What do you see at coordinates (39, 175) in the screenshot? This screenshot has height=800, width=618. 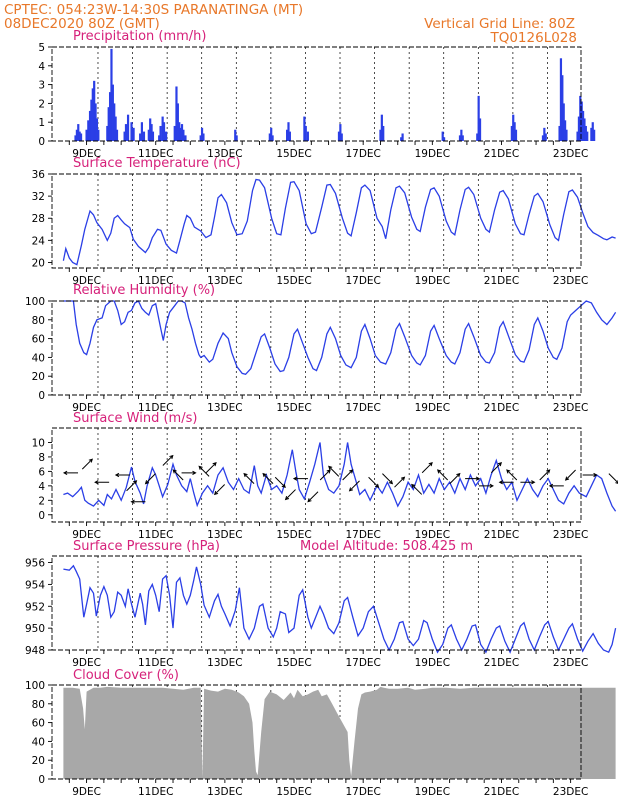 I see `y-tick-label: 36` at bounding box center [39, 175].